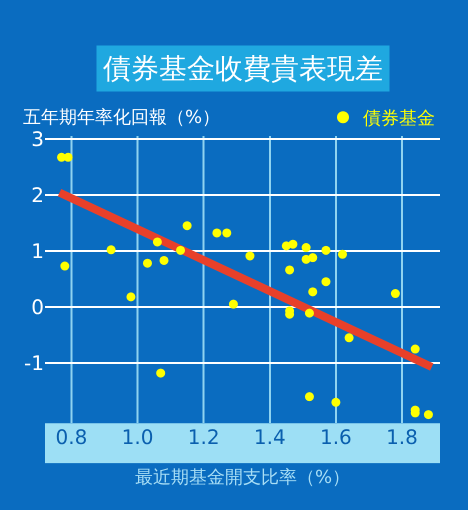 This screenshot has height=510, width=468. Describe the element at coordinates (72, 437) in the screenshot. I see `x-tick-label: 0.8` at that location.